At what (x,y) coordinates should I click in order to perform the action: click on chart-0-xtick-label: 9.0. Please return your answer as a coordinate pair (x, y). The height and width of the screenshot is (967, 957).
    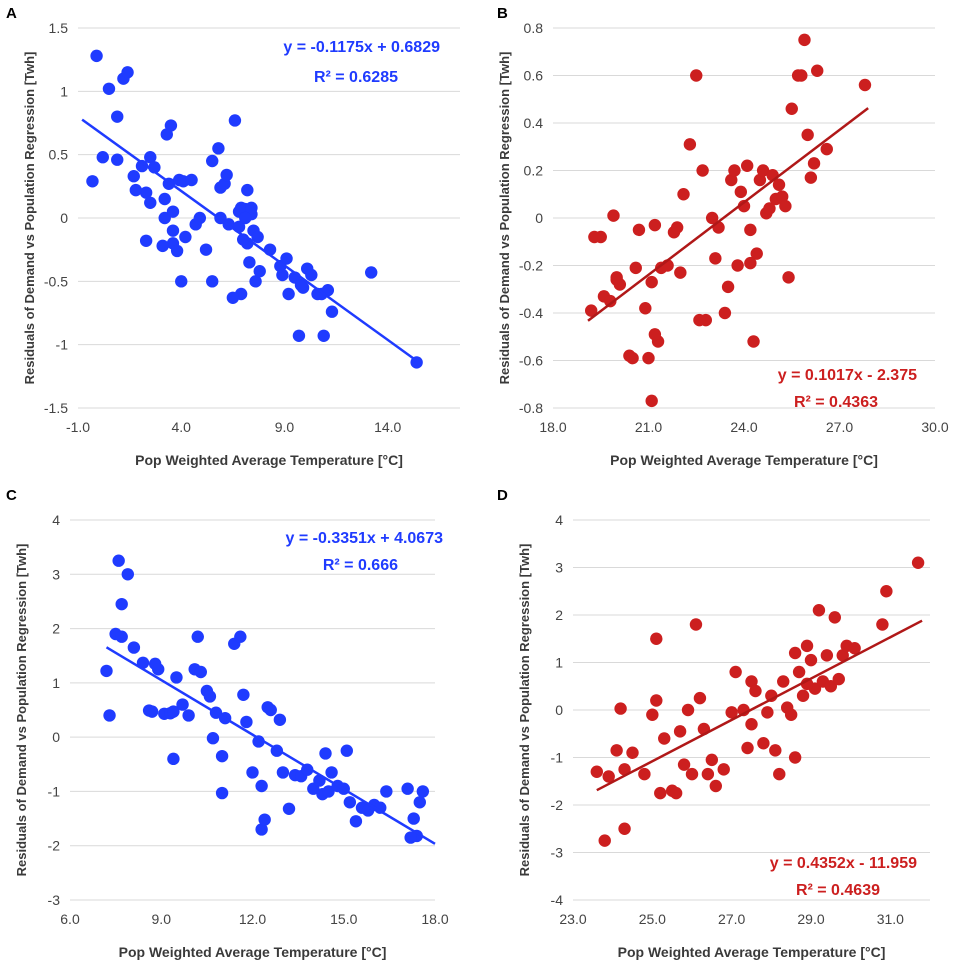
    Looking at the image, I should click on (285, 427).